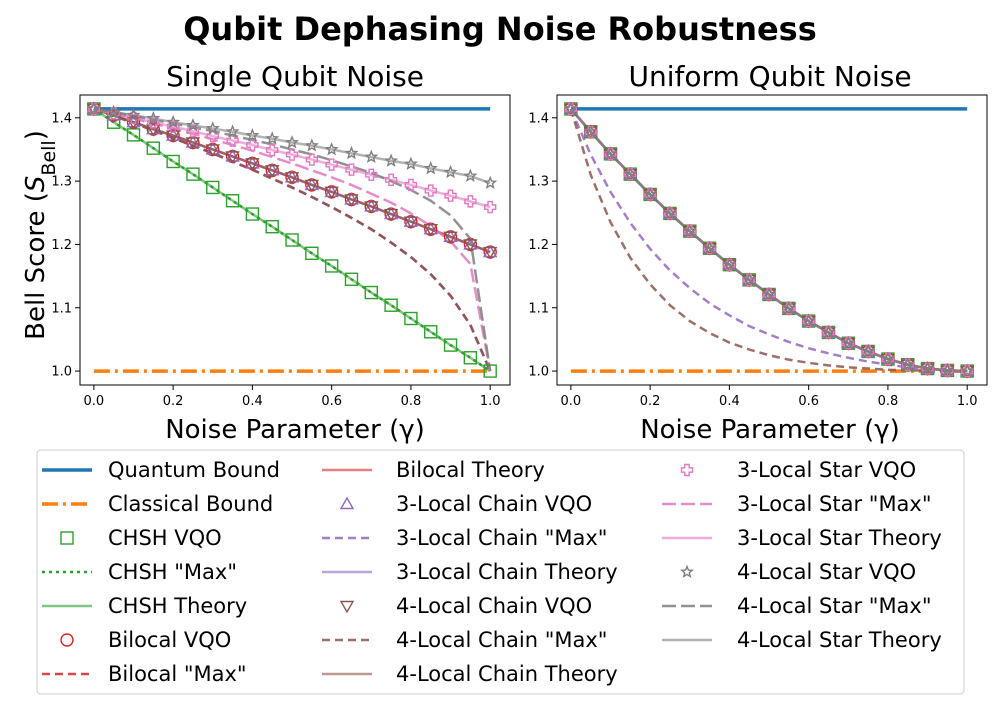  I want to click on series-markers-3-local-star-vqo, so click(292, 158).